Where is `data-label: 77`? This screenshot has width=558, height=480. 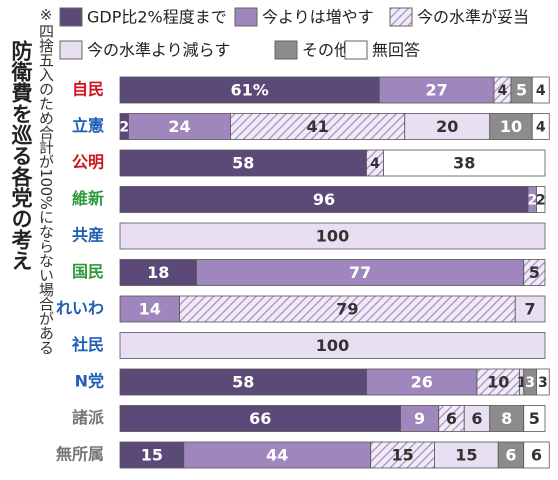 data-label: 77 is located at coordinates (360, 272).